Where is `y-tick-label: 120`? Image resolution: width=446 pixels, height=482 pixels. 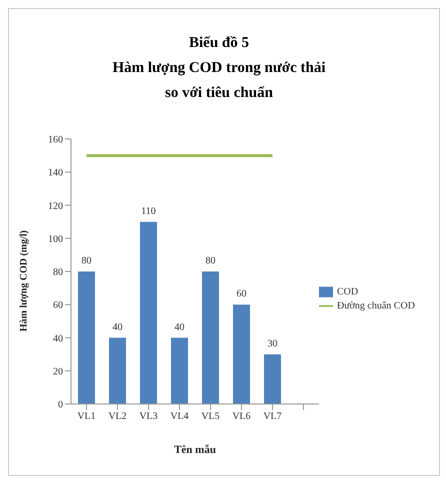 y-tick-label: 120 is located at coordinates (55, 206).